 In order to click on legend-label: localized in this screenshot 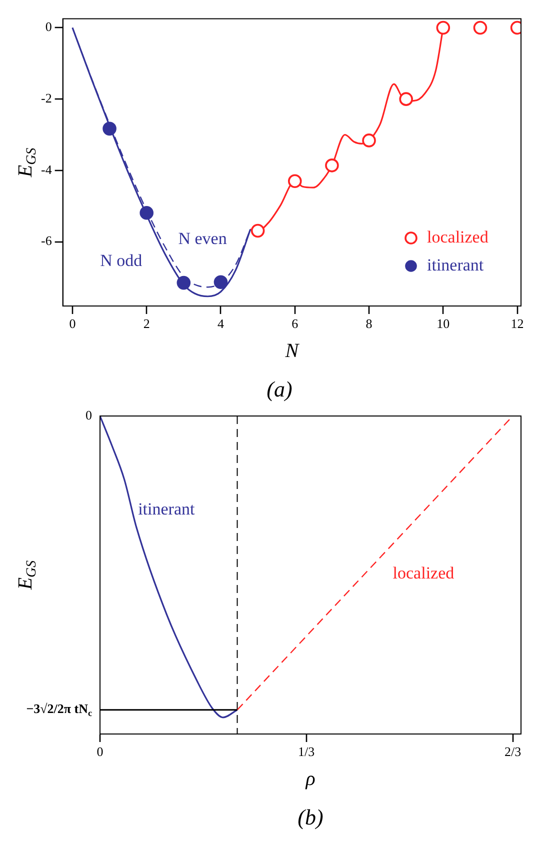, I will do `click(458, 236)`.